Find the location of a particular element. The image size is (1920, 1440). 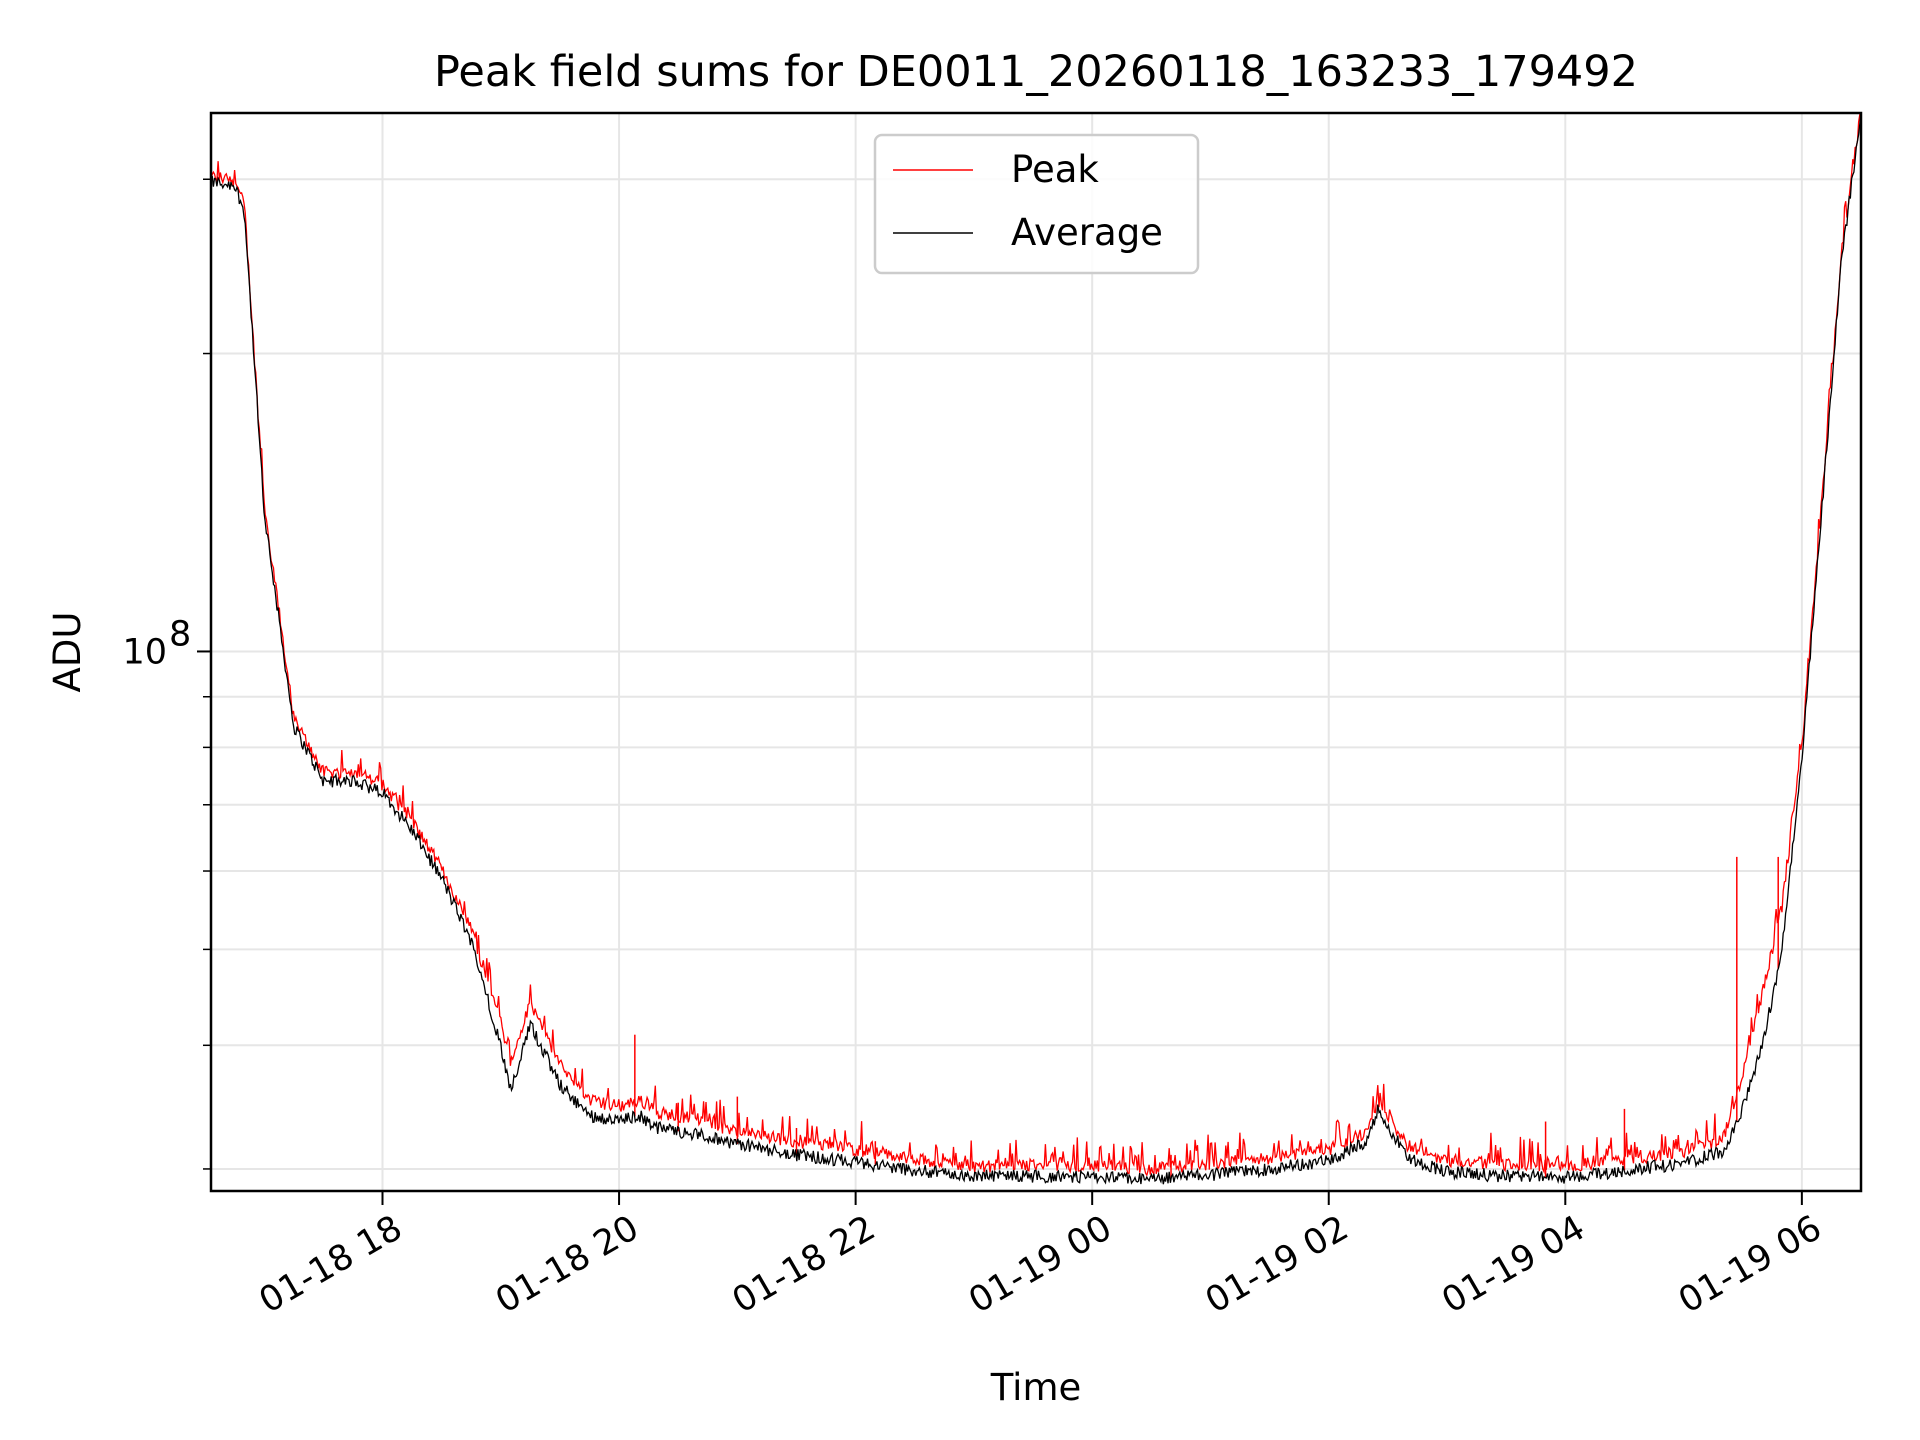

y-axis: 10 8 is located at coordinates (166, 674).